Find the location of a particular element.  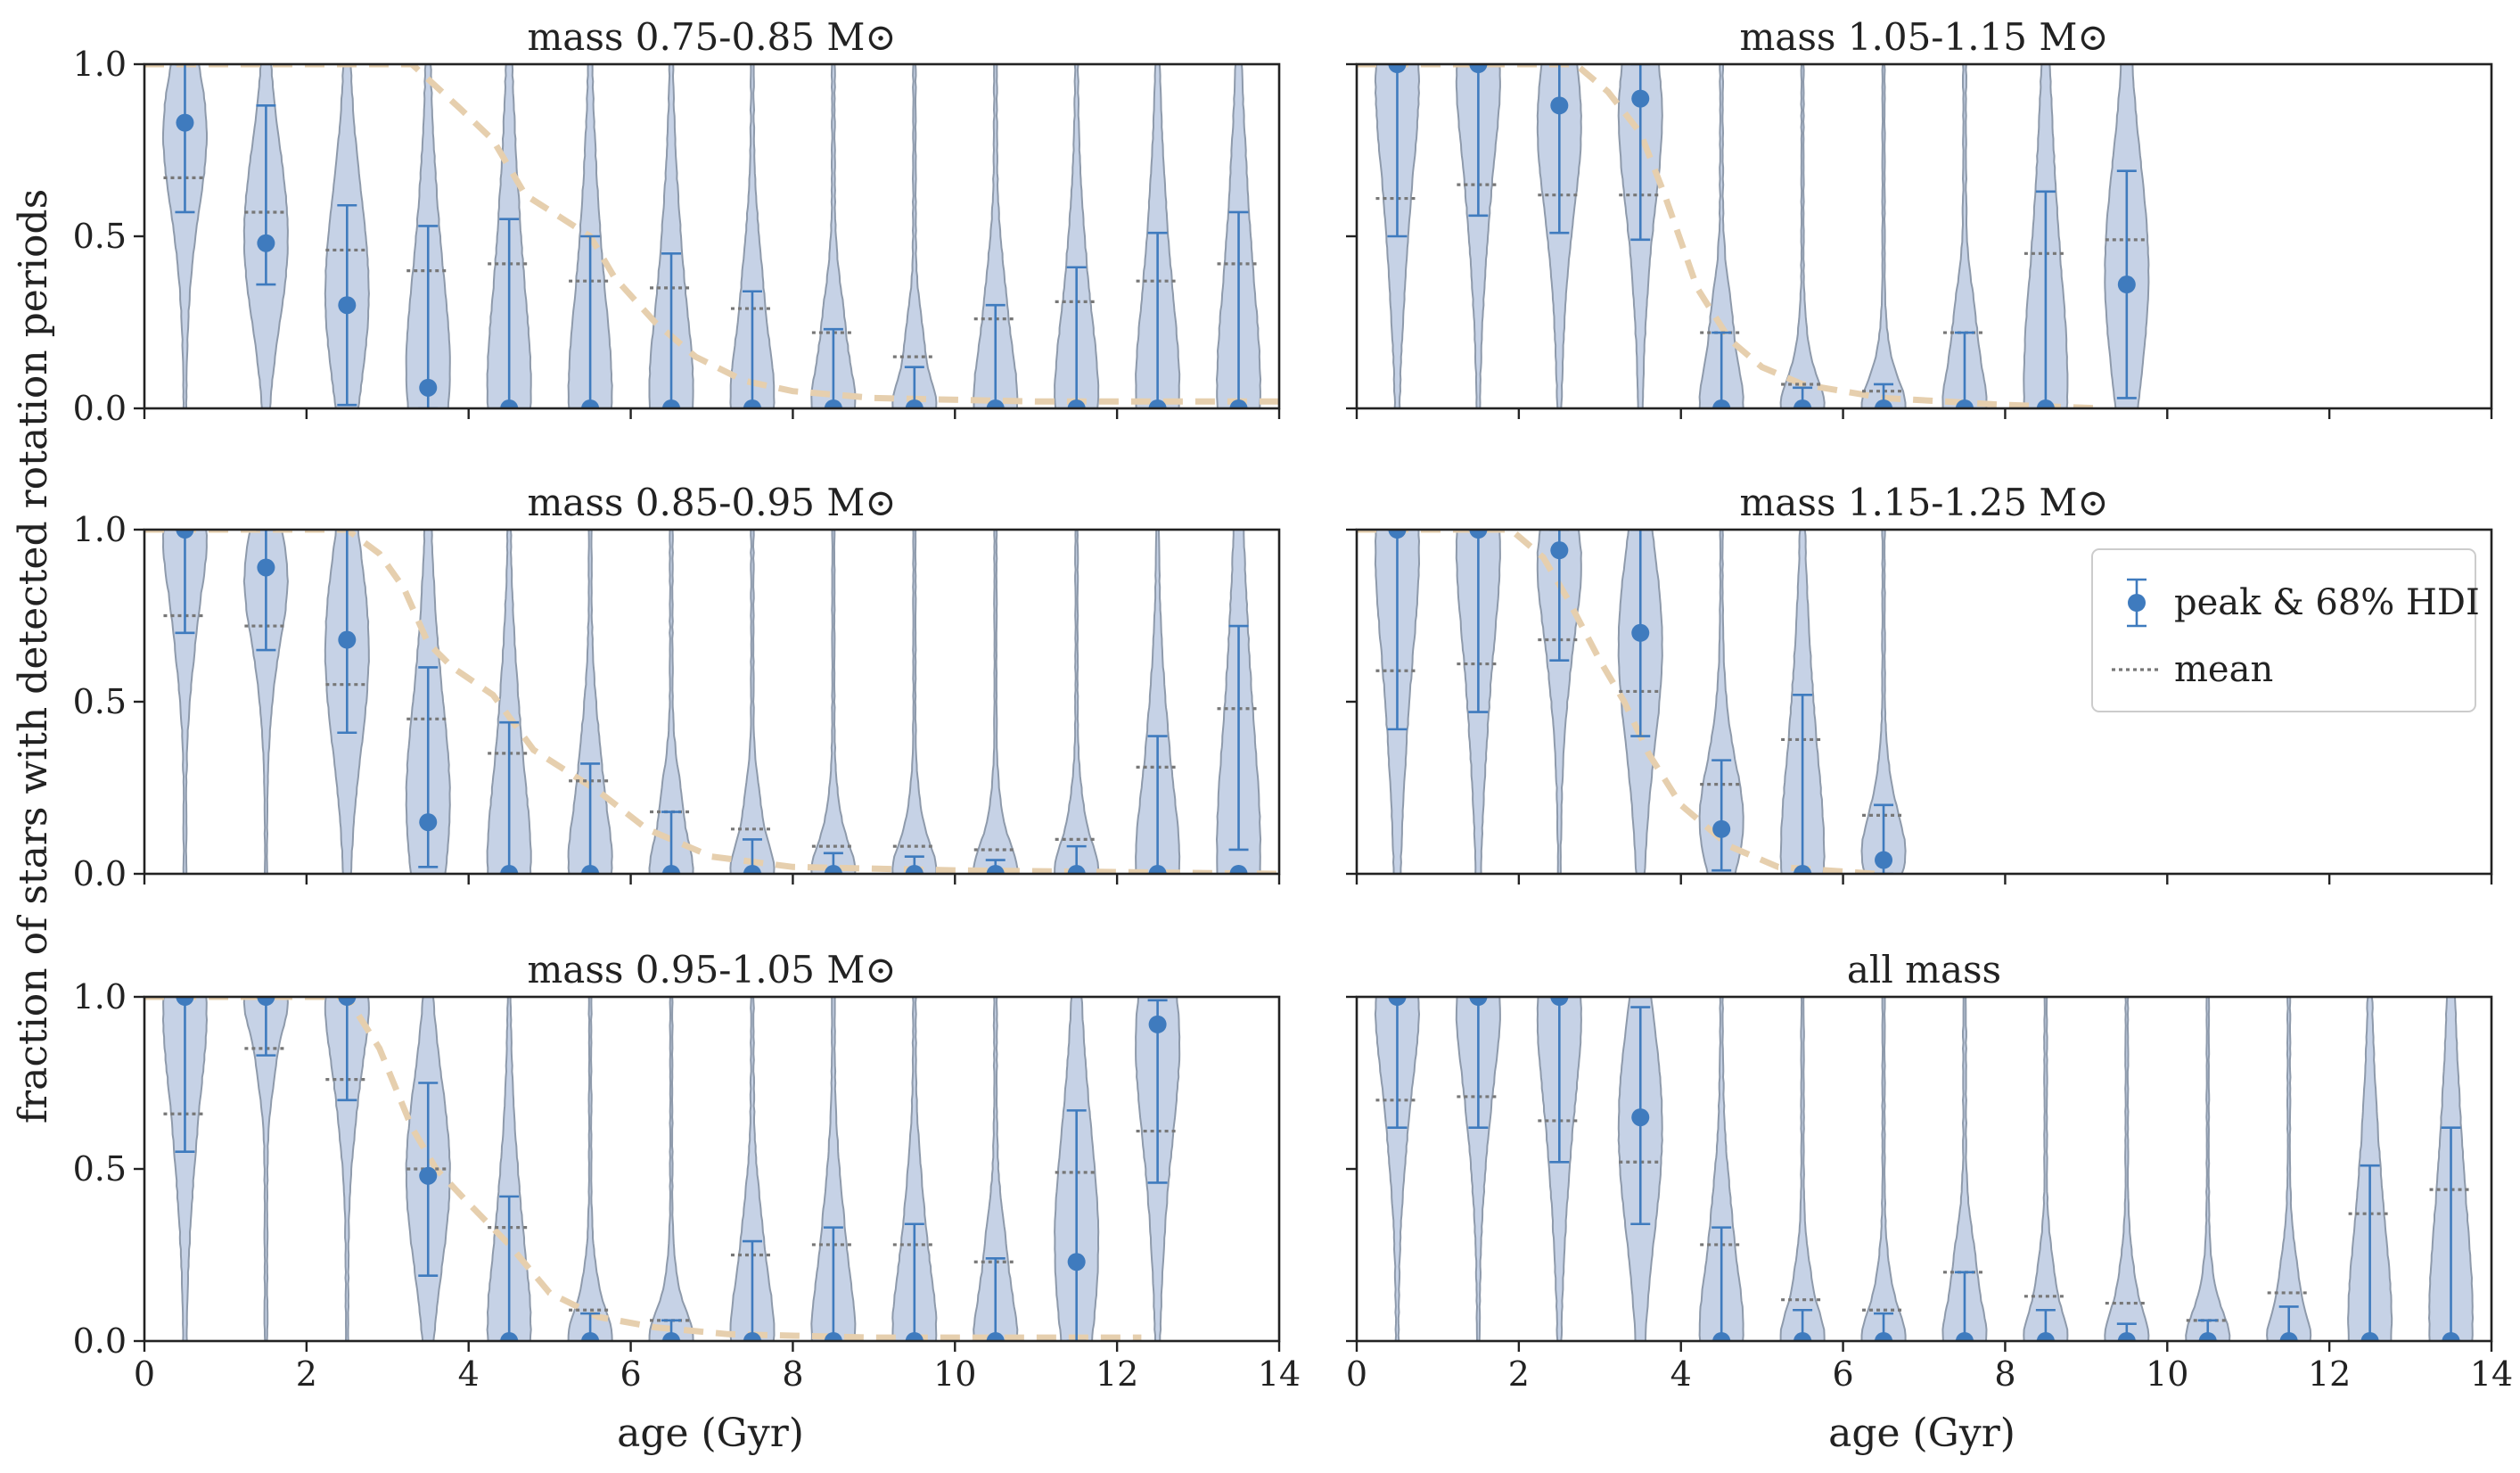

x-tick-label: 2 is located at coordinates (1519, 1374).